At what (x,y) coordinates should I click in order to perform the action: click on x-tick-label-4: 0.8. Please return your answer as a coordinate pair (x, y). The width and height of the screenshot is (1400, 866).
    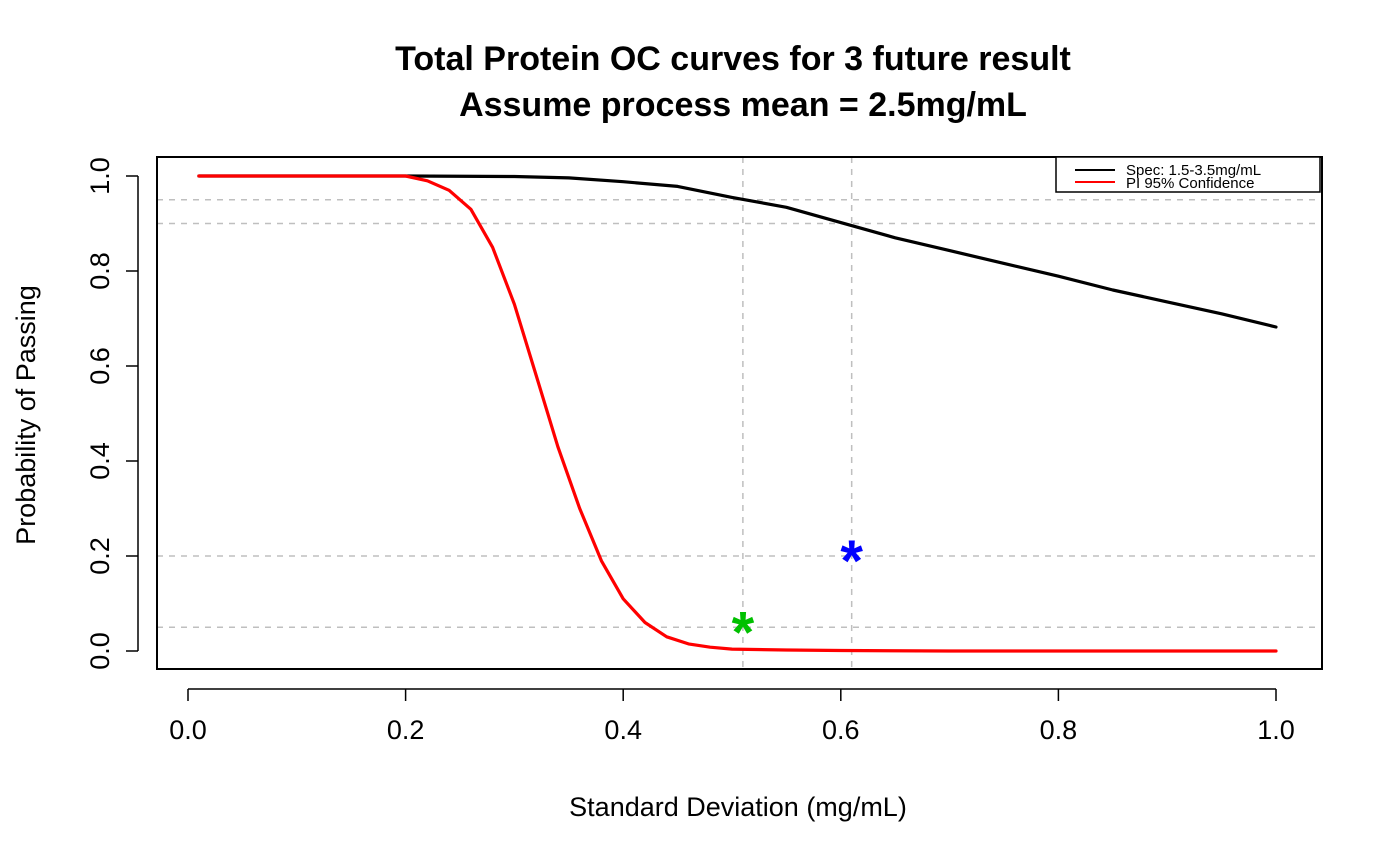
    Looking at the image, I should click on (1059, 730).